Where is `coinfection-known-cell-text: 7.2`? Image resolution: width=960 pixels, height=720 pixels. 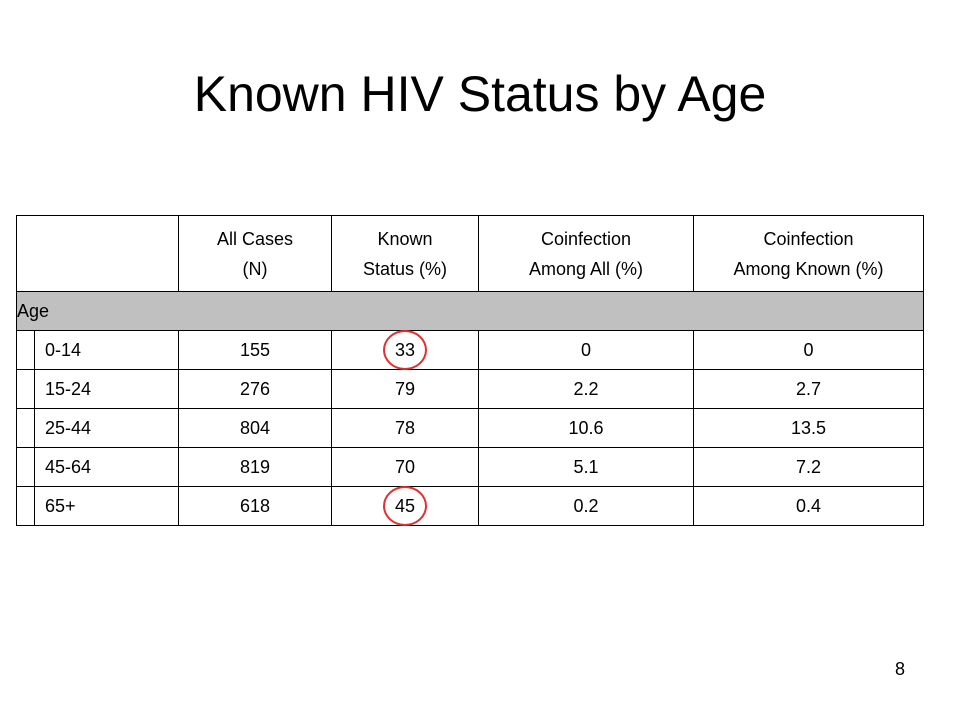
coinfection-known-cell-text: 7.2 is located at coordinates (808, 466).